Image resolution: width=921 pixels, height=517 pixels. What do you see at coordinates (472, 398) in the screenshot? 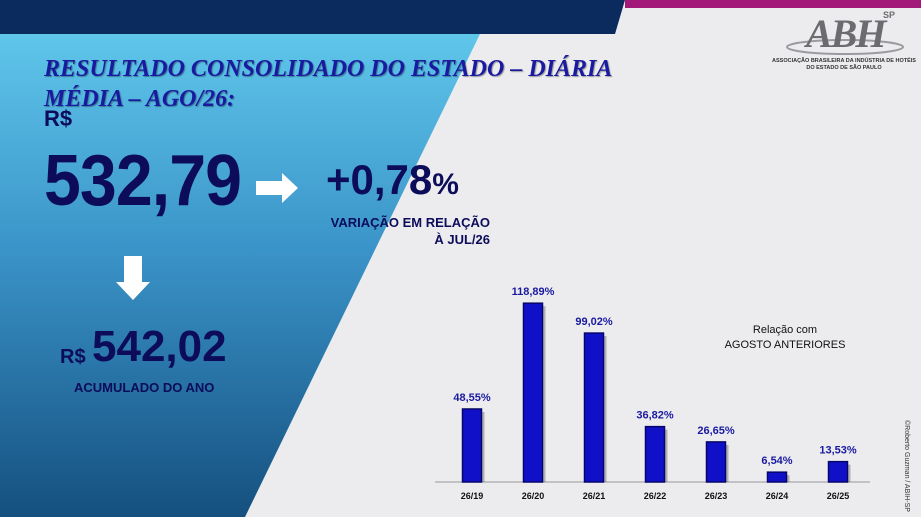
I see `data-label: 48,55%` at bounding box center [472, 398].